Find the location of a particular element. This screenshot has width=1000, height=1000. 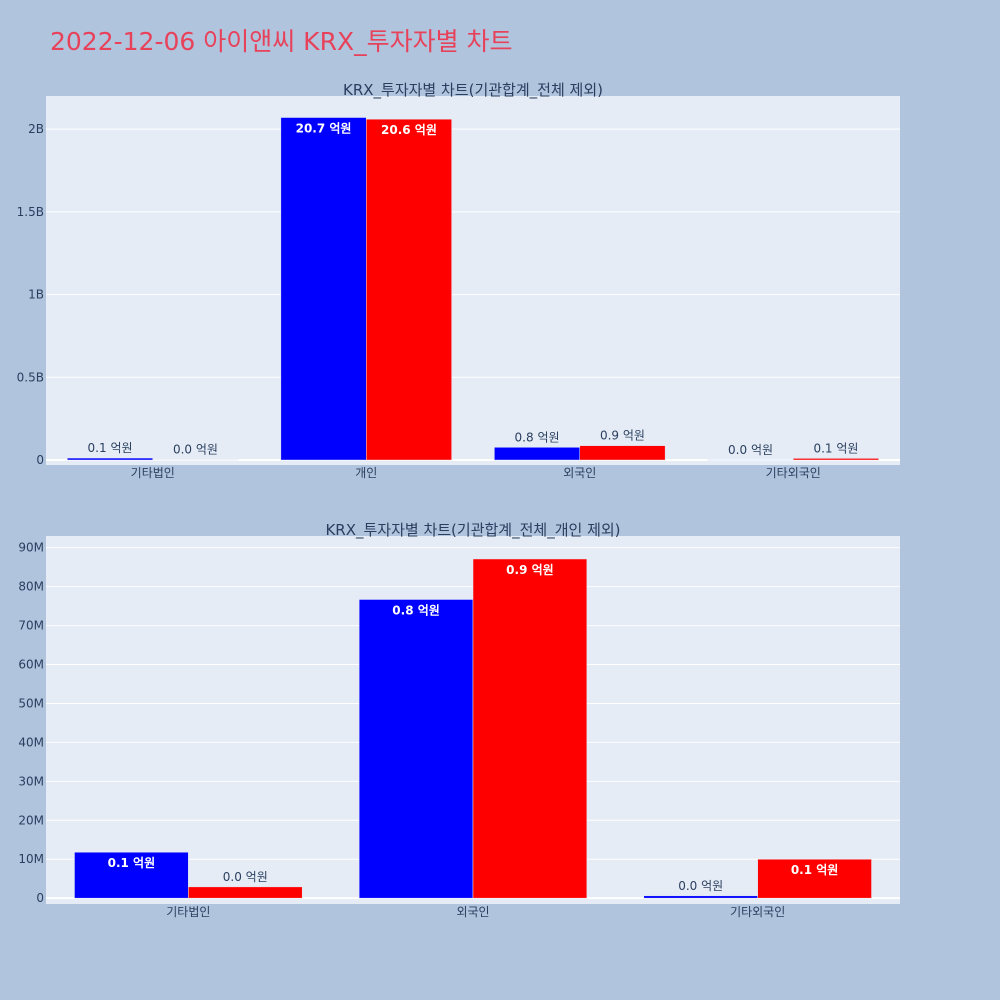

data-label: 20.7 억원 is located at coordinates (324, 129).